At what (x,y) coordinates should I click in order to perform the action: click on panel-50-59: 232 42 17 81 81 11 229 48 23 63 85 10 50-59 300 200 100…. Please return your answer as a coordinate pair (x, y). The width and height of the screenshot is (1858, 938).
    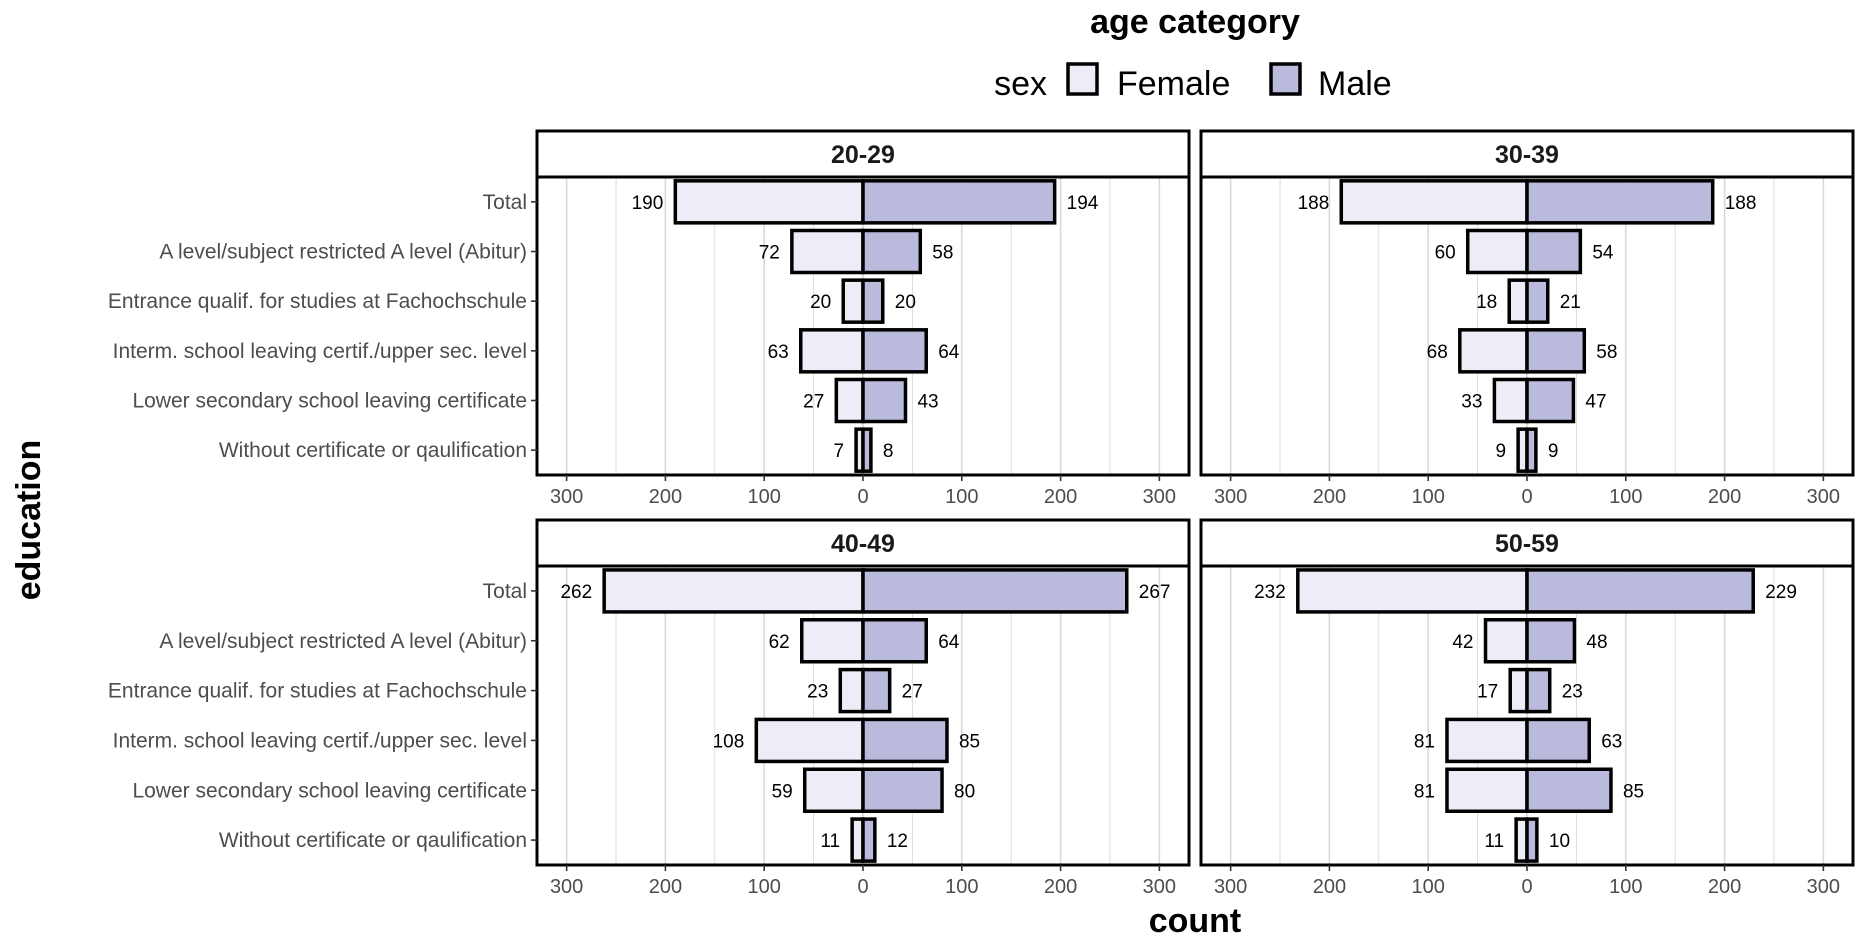
    Looking at the image, I should click on (1527, 708).